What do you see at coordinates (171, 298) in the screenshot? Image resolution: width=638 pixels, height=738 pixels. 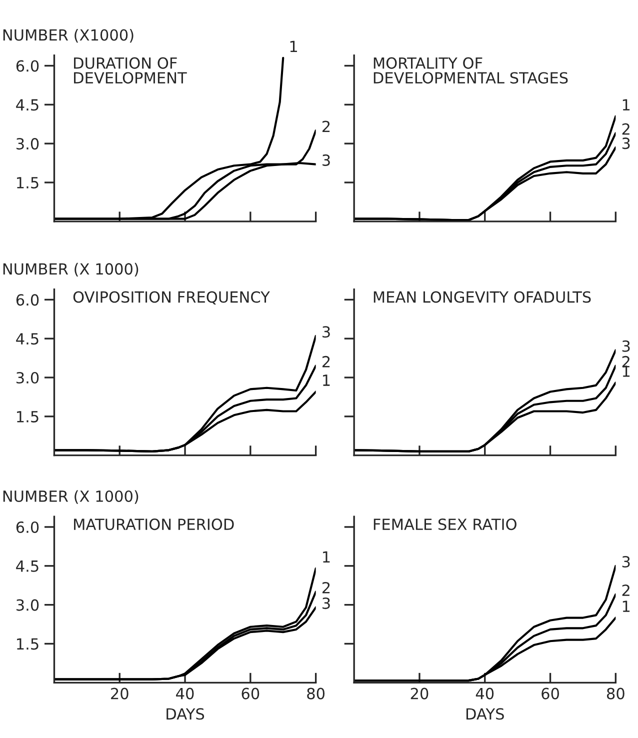 I see `chart-title: OVIPOSITION FREQUENCY` at bounding box center [171, 298].